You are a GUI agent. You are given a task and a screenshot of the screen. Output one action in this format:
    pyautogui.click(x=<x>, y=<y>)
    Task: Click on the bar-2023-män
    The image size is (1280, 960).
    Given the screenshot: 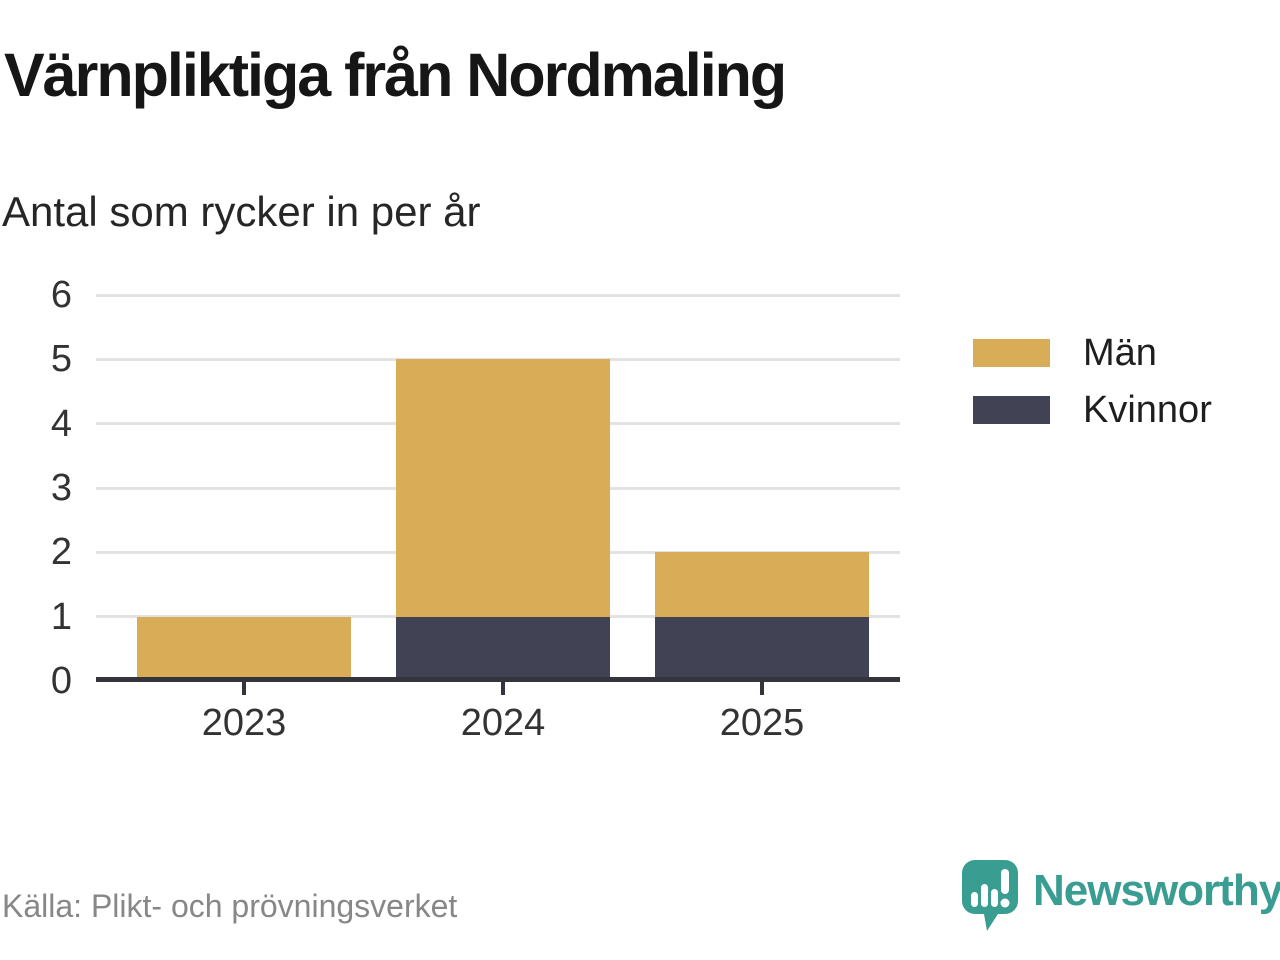 What is the action you would take?
    pyautogui.click(x=244, y=648)
    